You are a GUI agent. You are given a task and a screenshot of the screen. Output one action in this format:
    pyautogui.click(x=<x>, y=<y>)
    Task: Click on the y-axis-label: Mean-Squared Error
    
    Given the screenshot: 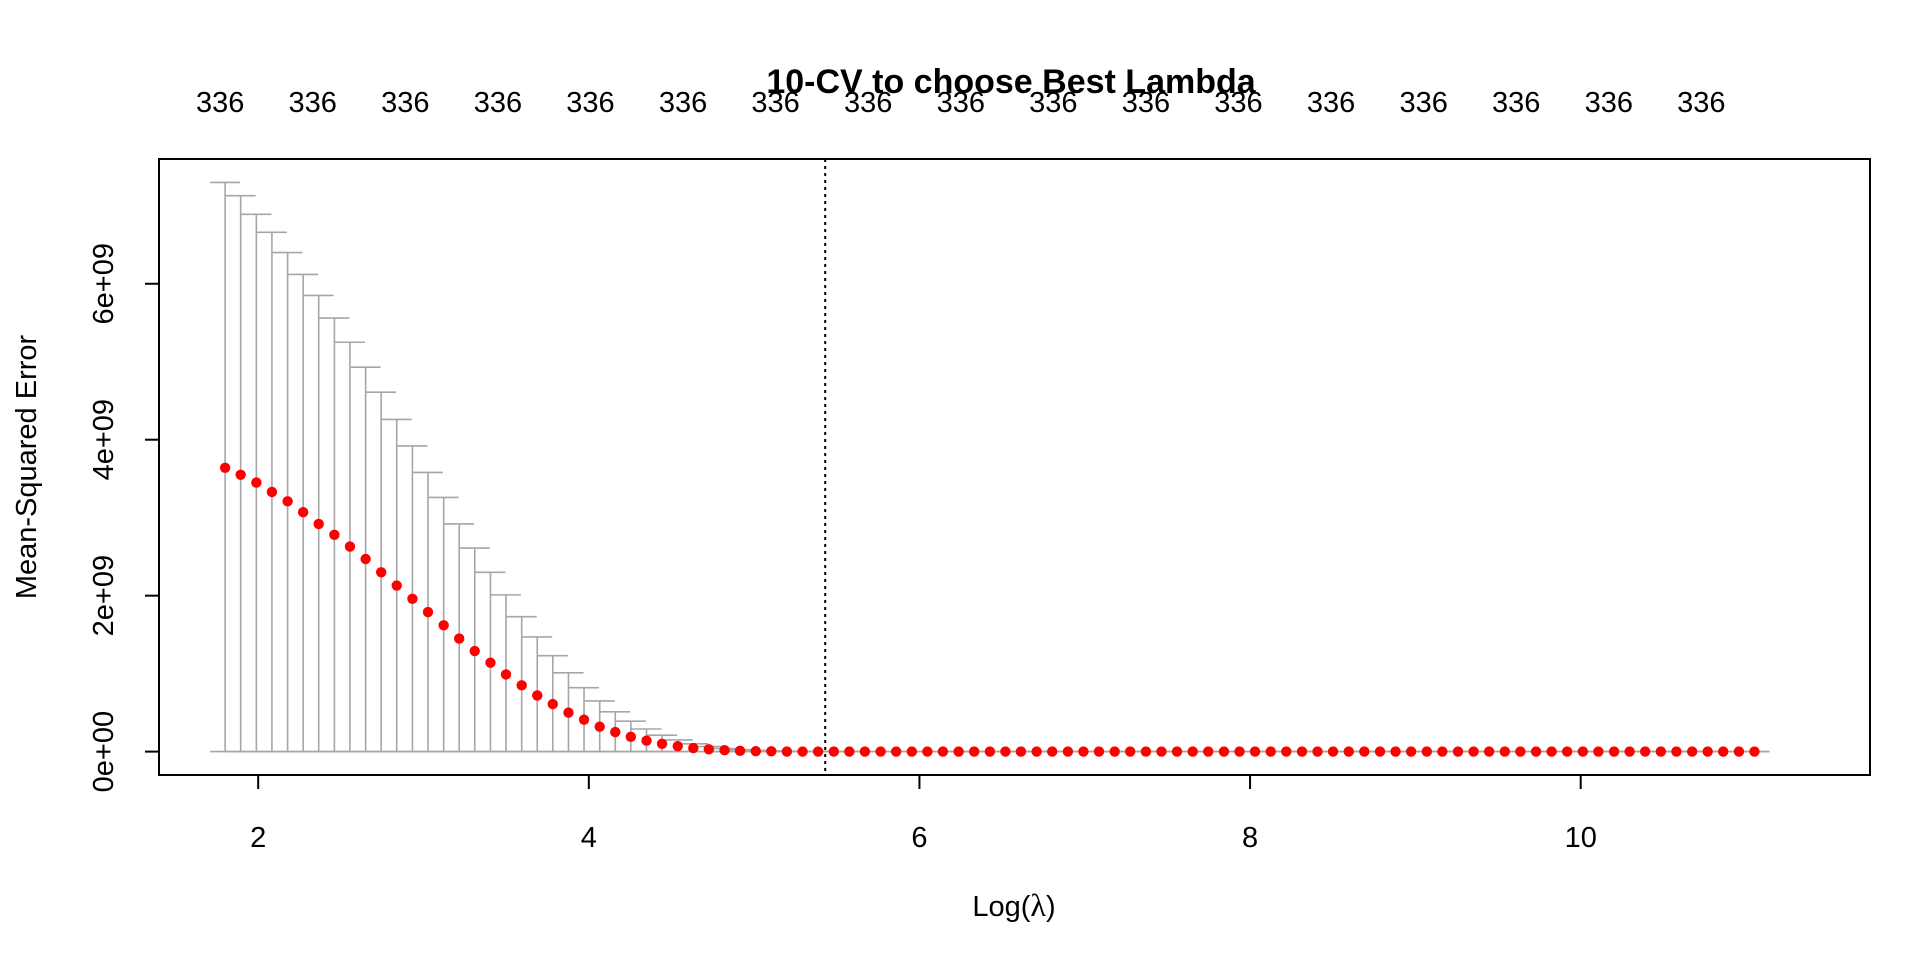 What is the action you would take?
    pyautogui.click(x=27, y=466)
    